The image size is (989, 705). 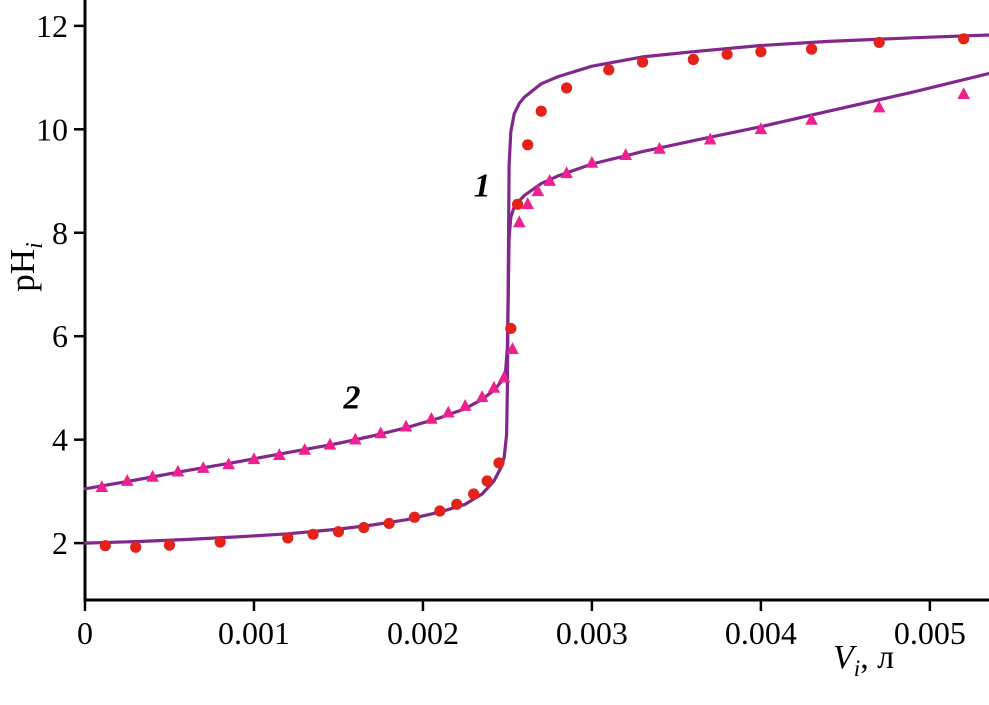 What do you see at coordinates (254, 633) in the screenshot?
I see `x-tick-label: 0.001` at bounding box center [254, 633].